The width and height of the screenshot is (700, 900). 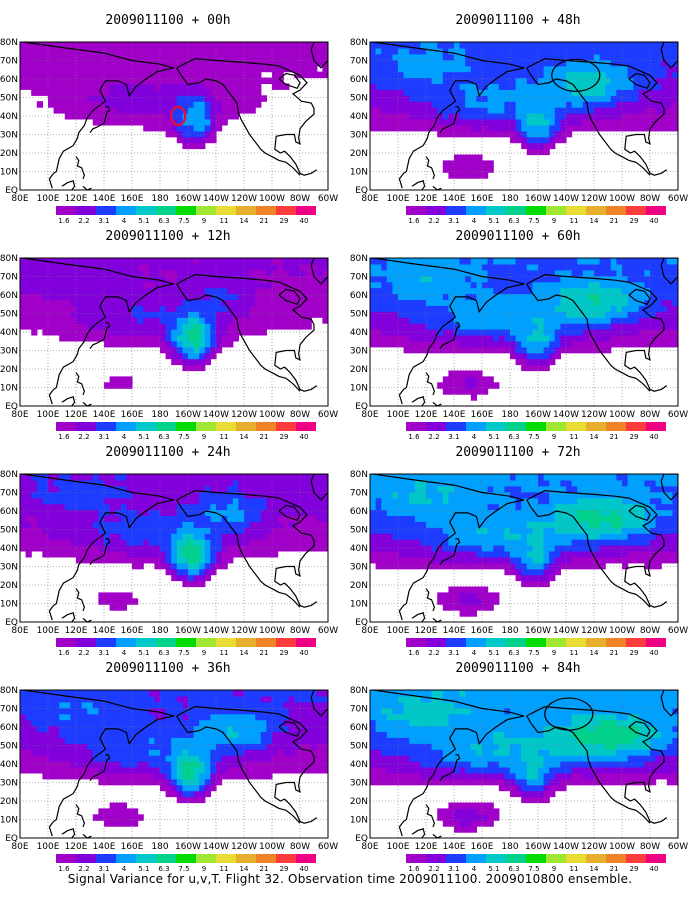 I want to click on verification-region-marker, so click(x=569, y=714).